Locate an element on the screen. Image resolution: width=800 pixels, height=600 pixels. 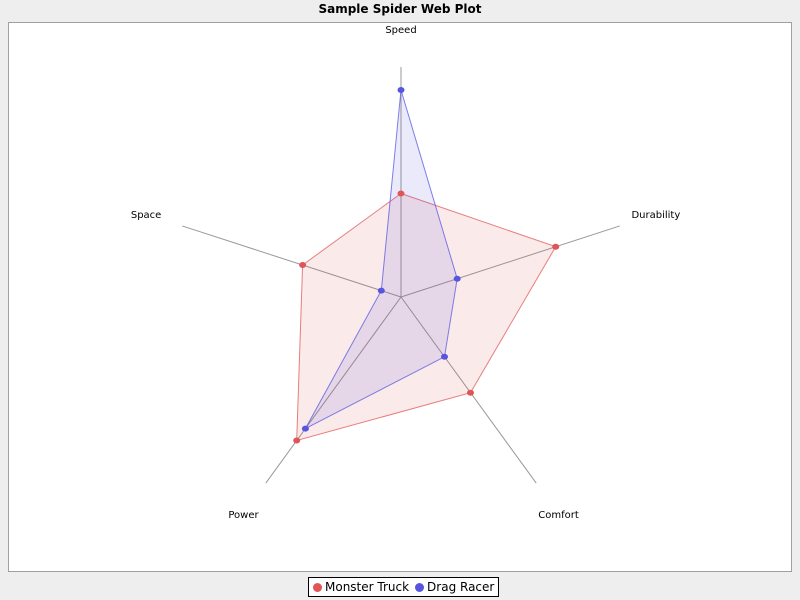
data-point-monster-truck-space is located at coordinates (303, 265).